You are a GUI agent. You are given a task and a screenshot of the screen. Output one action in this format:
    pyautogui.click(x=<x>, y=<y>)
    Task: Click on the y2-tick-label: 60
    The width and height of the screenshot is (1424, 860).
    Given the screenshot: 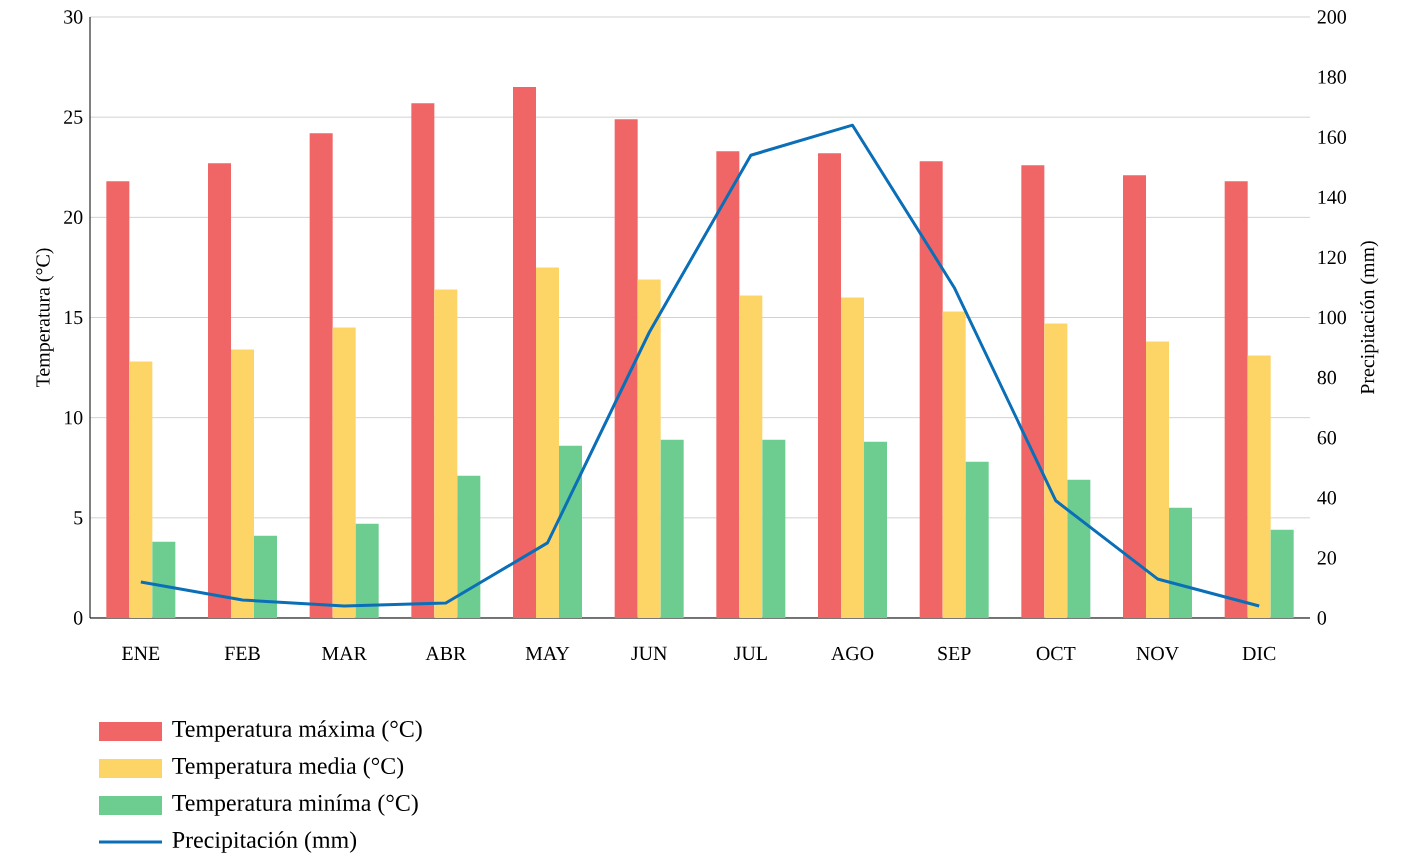 What is the action you would take?
    pyautogui.click(x=1327, y=438)
    